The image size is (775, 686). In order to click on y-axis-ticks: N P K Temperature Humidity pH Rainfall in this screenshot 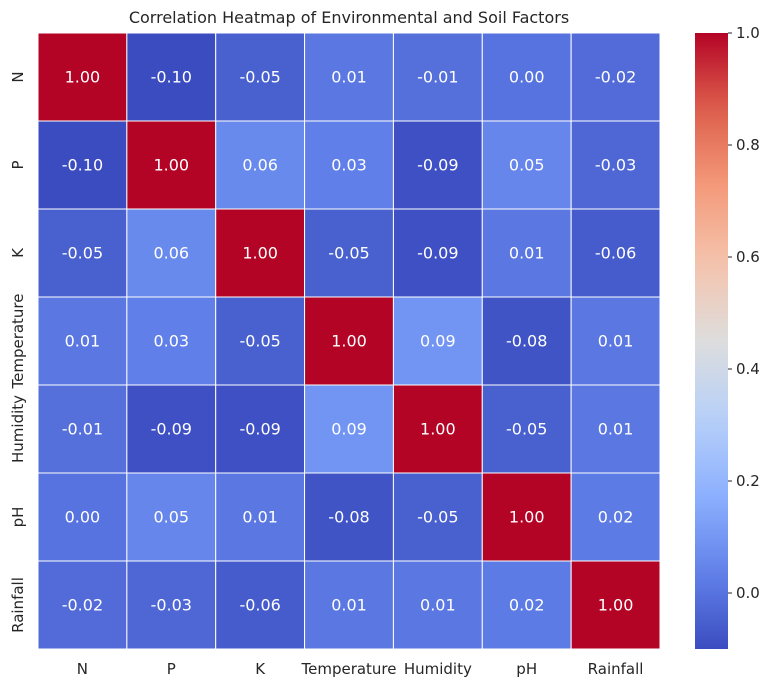, I will do `click(18, 352)`.